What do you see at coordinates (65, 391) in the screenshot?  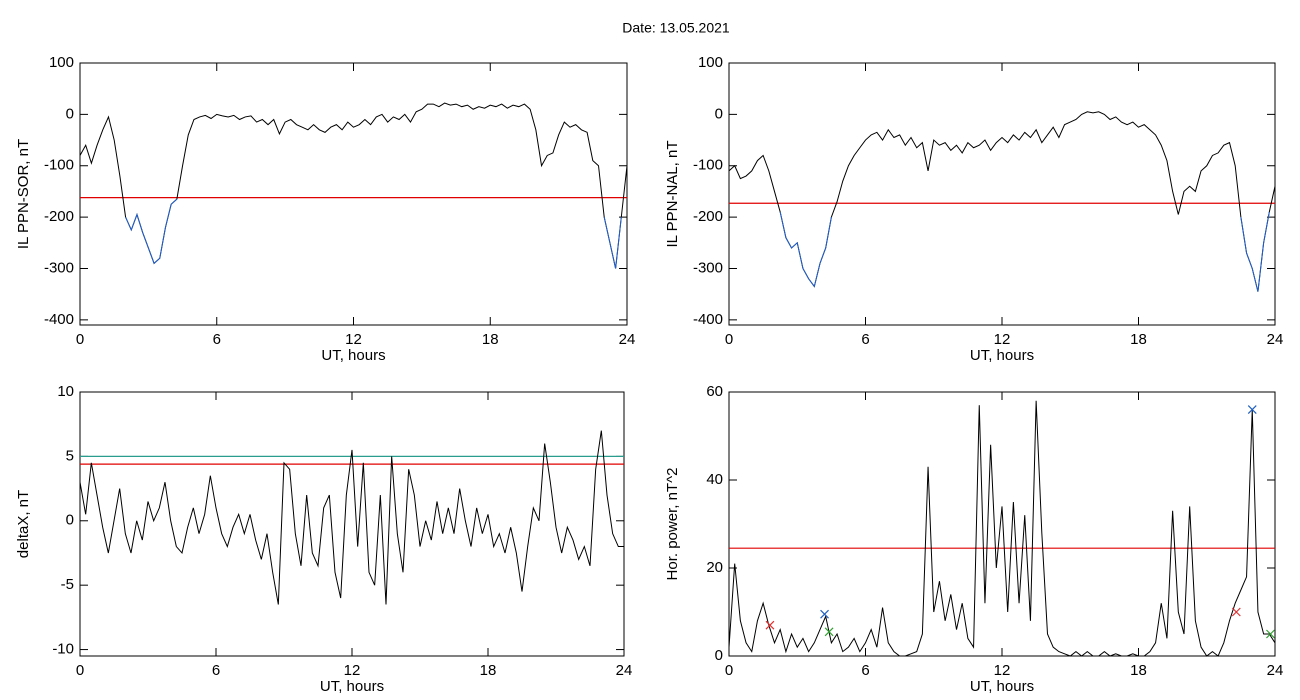 I see `y-tick-label: 10` at bounding box center [65, 391].